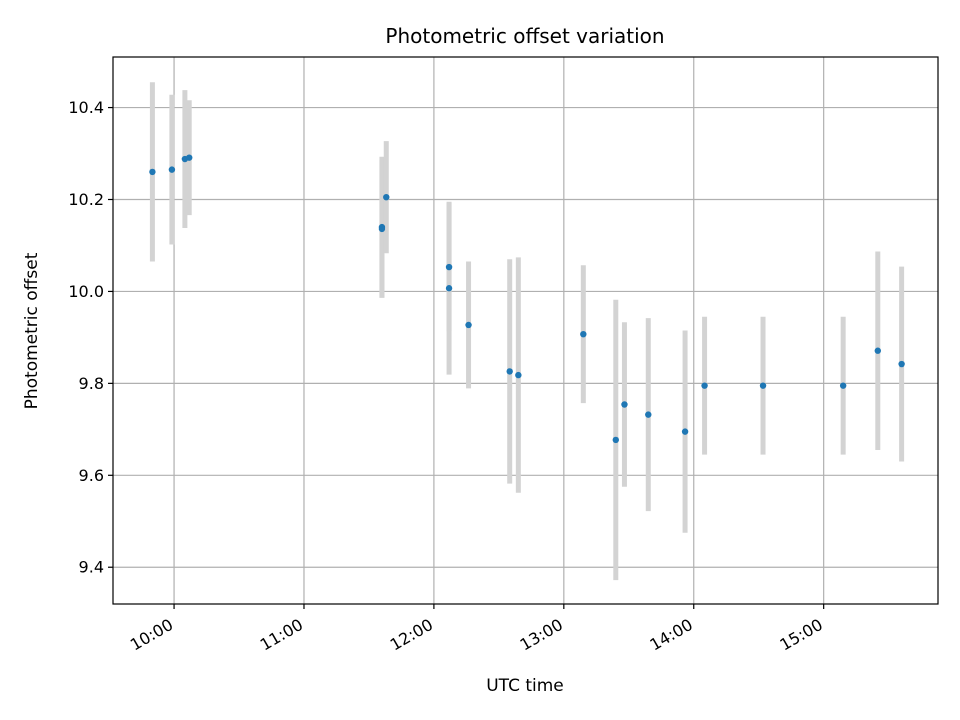 The width and height of the screenshot is (960, 720). I want to click on y-axis-title: Photometric offset, so click(32, 330).